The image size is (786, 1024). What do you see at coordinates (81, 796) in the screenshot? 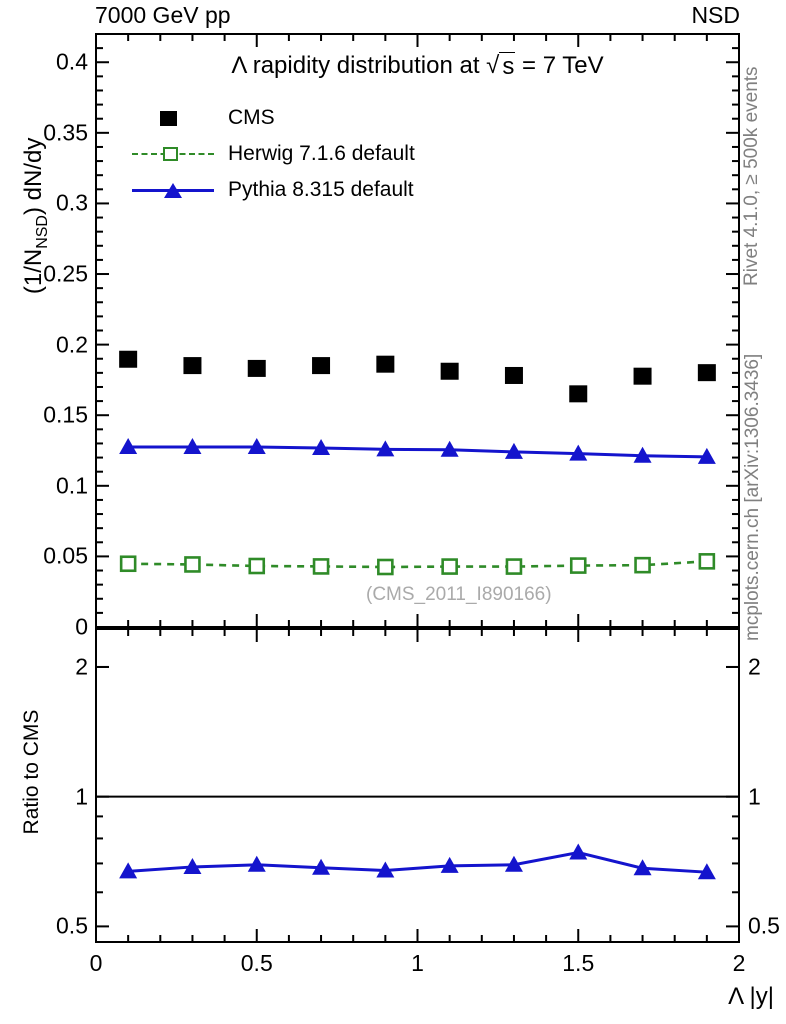
I see `y-tick-label-ratio: 1` at bounding box center [81, 796].